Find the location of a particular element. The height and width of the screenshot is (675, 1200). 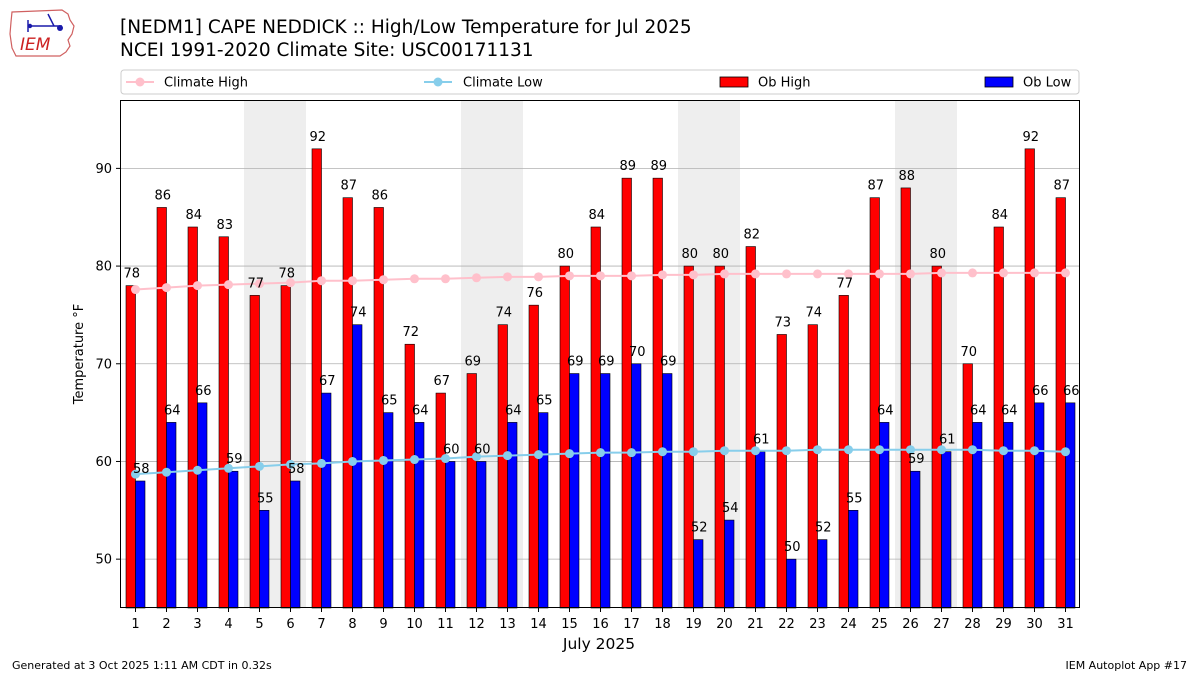

ob-low-value-label: 69 is located at coordinates (575, 362).